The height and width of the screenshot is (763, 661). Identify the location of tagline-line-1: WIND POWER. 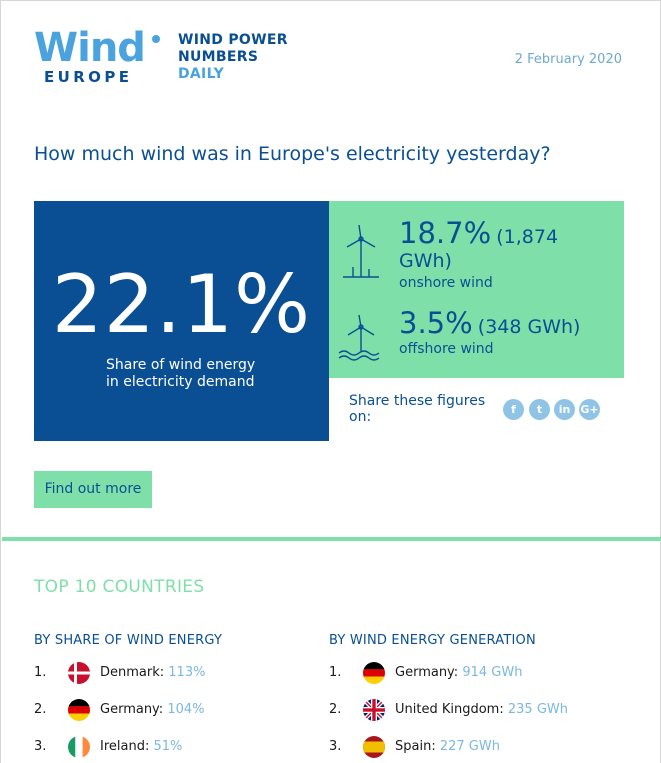
(233, 40).